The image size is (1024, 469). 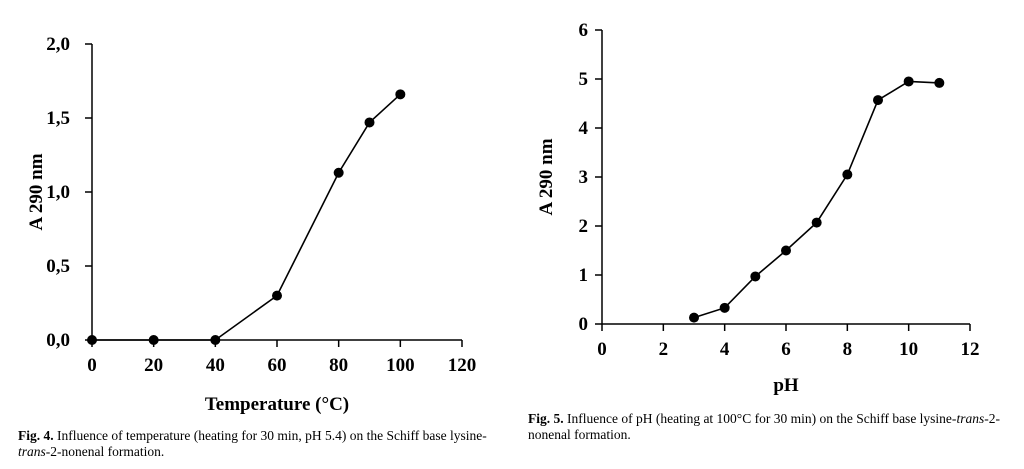 What do you see at coordinates (546, 418) in the screenshot?
I see `fig5-label: Fig. 5.` at bounding box center [546, 418].